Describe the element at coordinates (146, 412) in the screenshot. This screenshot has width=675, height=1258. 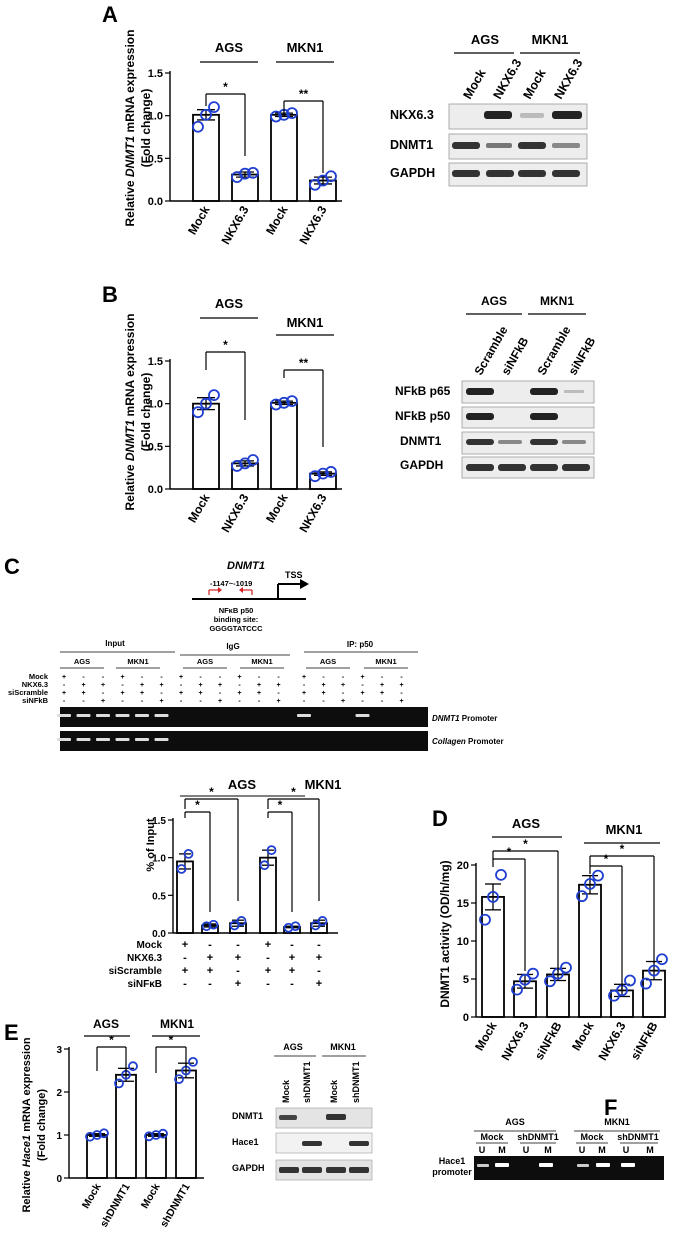
I see `y-axis-label-2: (Fold change)` at that location.